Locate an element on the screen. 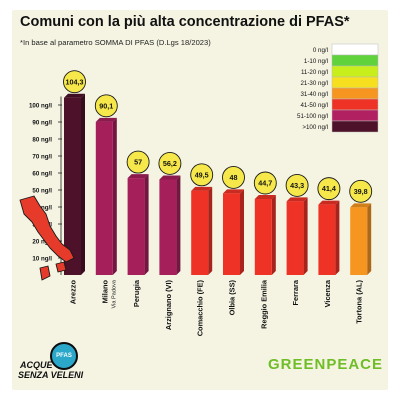 This screenshot has height=400, width=400. y-tick-label: 20 ng/l is located at coordinates (42, 242).